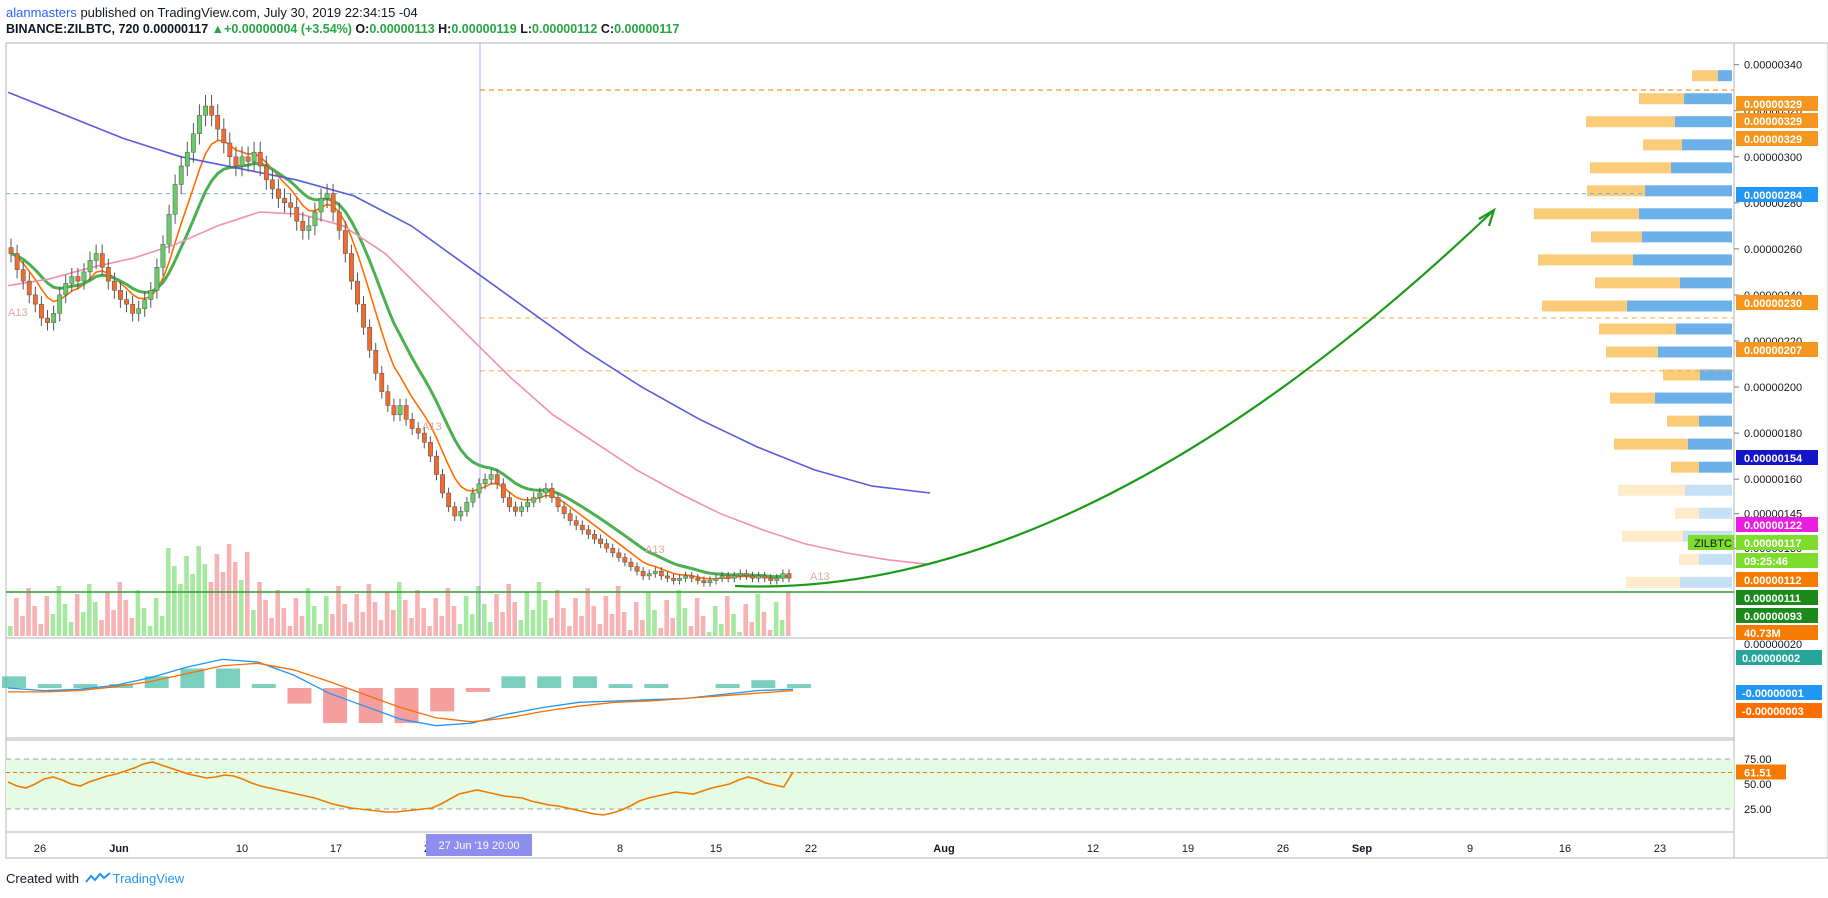 Image resolution: width=1828 pixels, height=898 pixels. What do you see at coordinates (73, 29) in the screenshot?
I see `symbol-label: BINANCE:ZILBTC, 720` at bounding box center [73, 29].